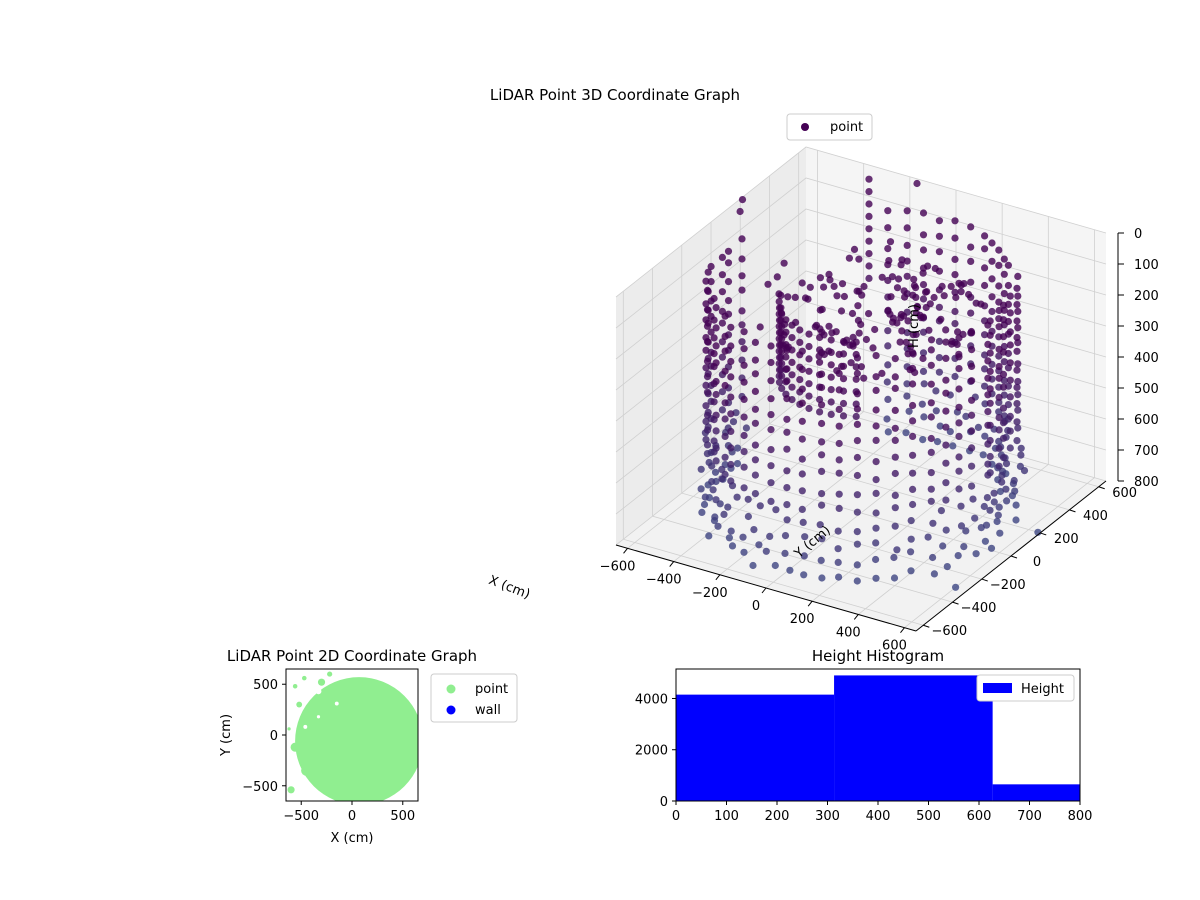 The image size is (1200, 900). What do you see at coordinates (997, 688) in the screenshot?
I see `legend-hist-swatch` at bounding box center [997, 688].